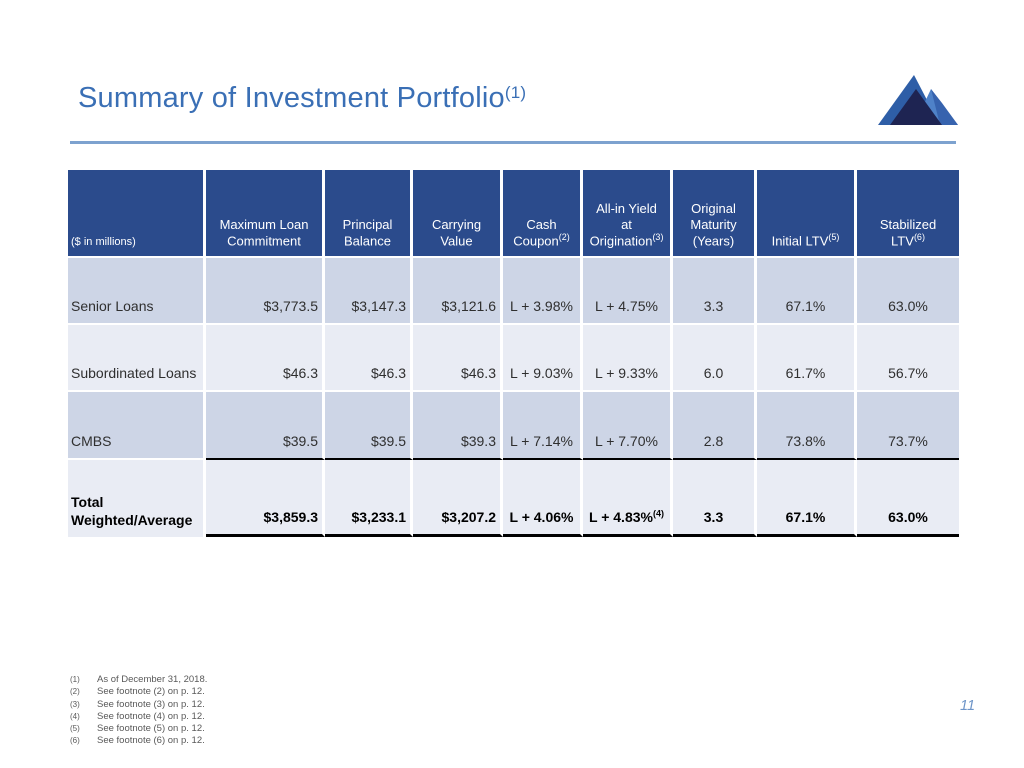 This screenshot has height=768, width=1024. What do you see at coordinates (137, 716) in the screenshot?
I see `footnote-4: (4) See footnote (4) on p. 12.` at bounding box center [137, 716].